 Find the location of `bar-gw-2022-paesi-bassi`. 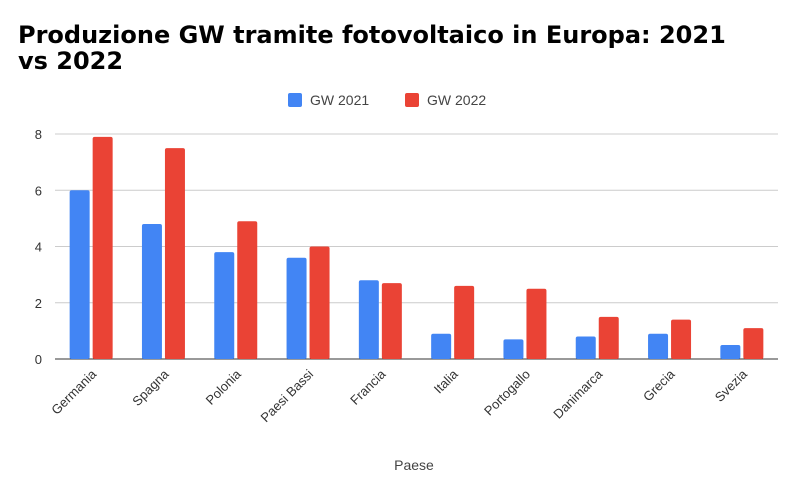

bar-gw-2022-paesi-bassi is located at coordinates (319, 302).